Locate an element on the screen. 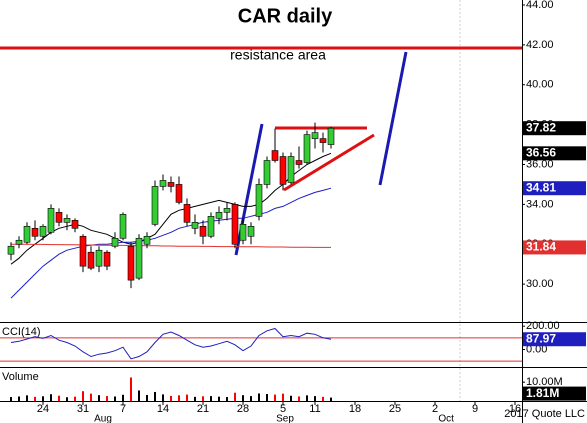 The image size is (587, 423). x-tick-label: 21 is located at coordinates (203, 409).